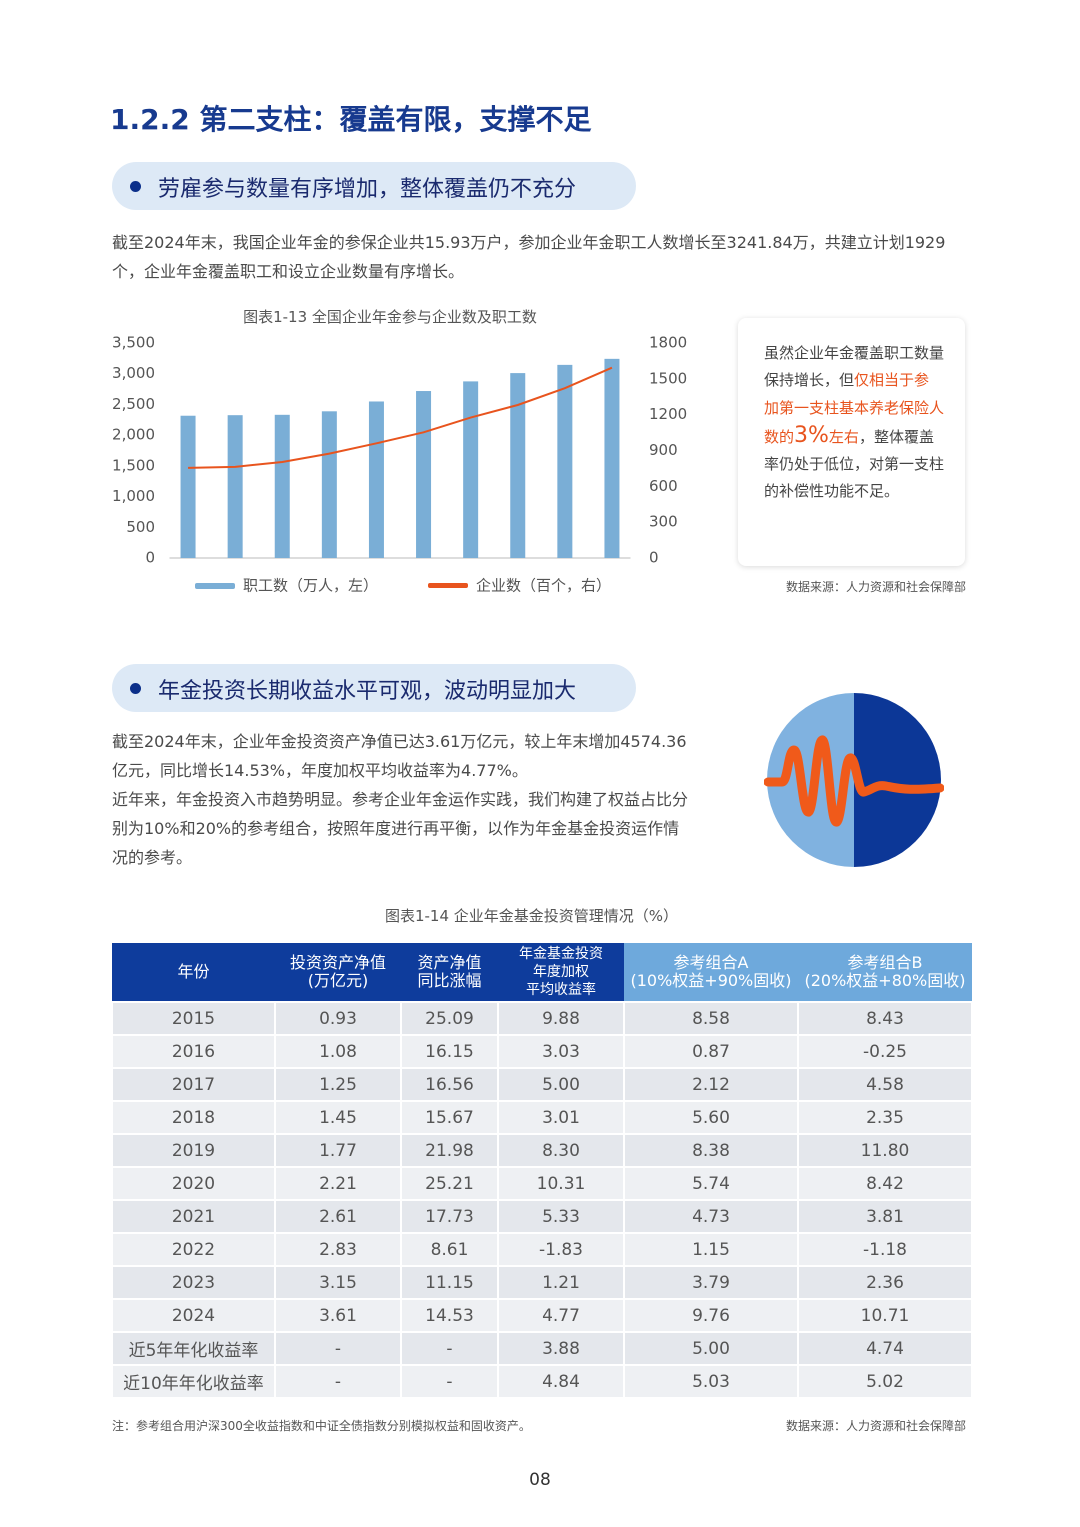 The width and height of the screenshot is (1080, 1527). I want to click on table-cell: 2018, so click(193, 1117).